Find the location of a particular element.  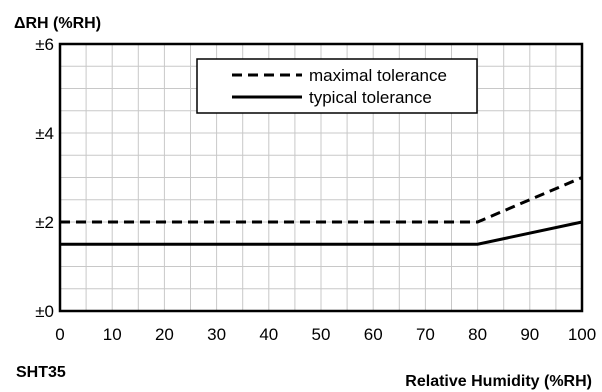

x-tick-label: 80 is located at coordinates (477, 334).